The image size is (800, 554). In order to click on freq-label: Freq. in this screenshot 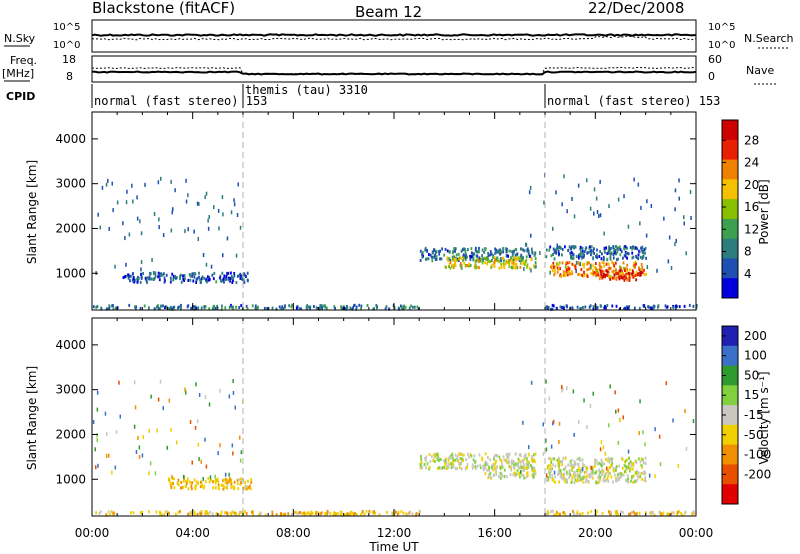, I will do `click(23, 60)`.